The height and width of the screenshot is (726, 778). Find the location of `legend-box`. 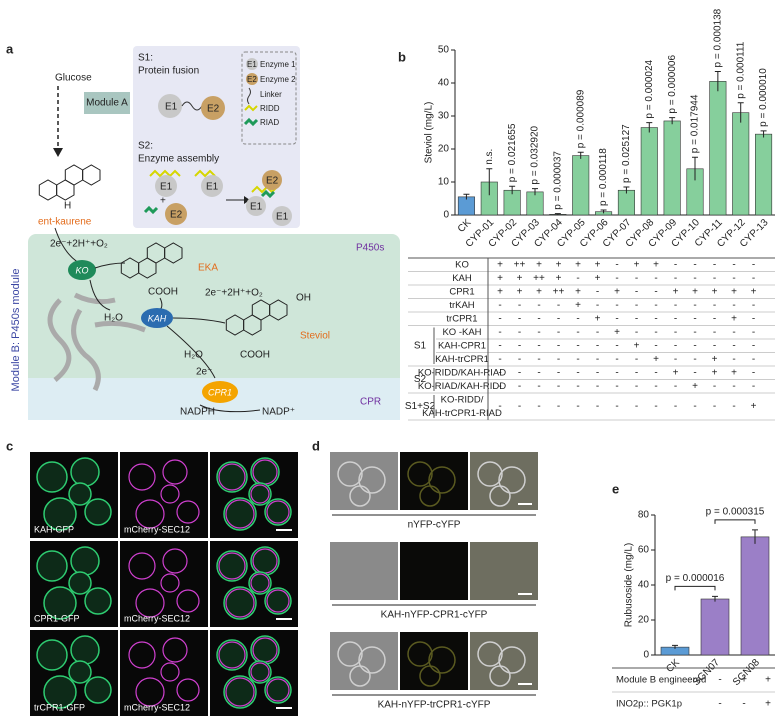

legend-box is located at coordinates (269, 98).